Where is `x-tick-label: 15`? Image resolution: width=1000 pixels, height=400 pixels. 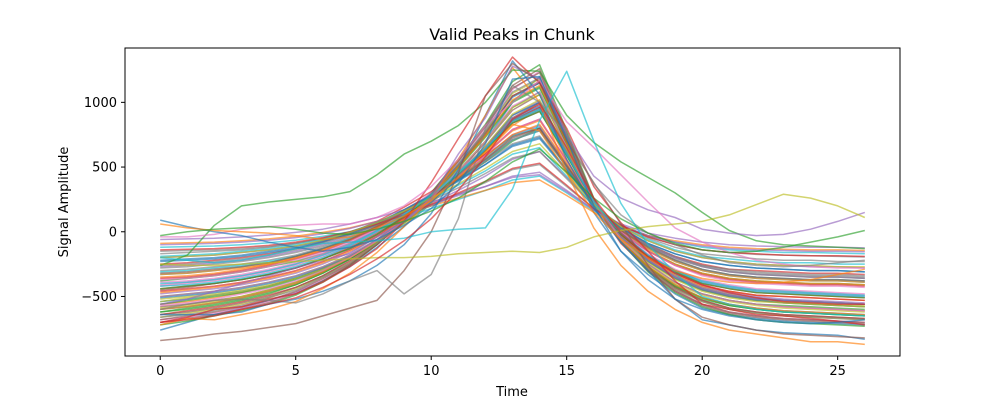 x-tick-label: 15 is located at coordinates (566, 371).